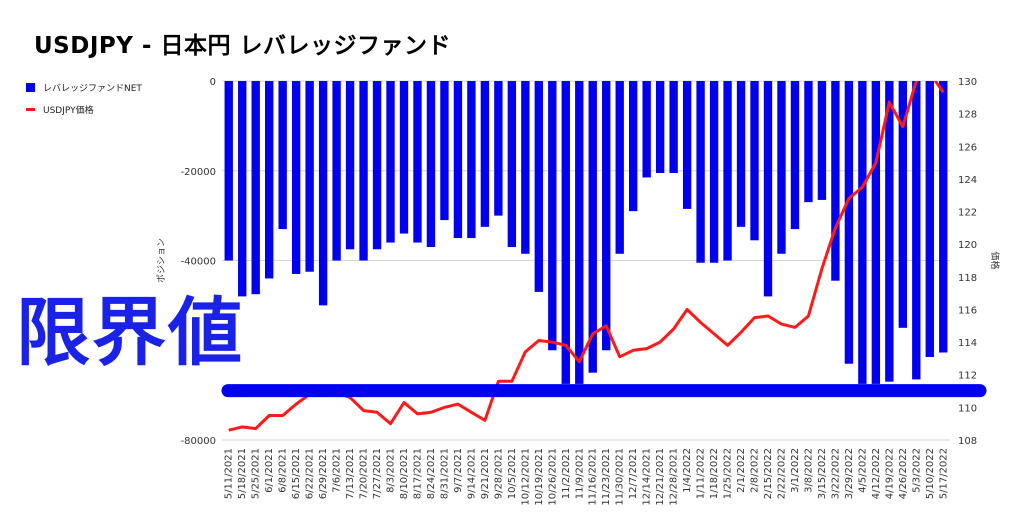 The height and width of the screenshot is (521, 1024). Describe the element at coordinates (930, 473) in the screenshot. I see `x-tick-label: 5/10/2022` at that location.